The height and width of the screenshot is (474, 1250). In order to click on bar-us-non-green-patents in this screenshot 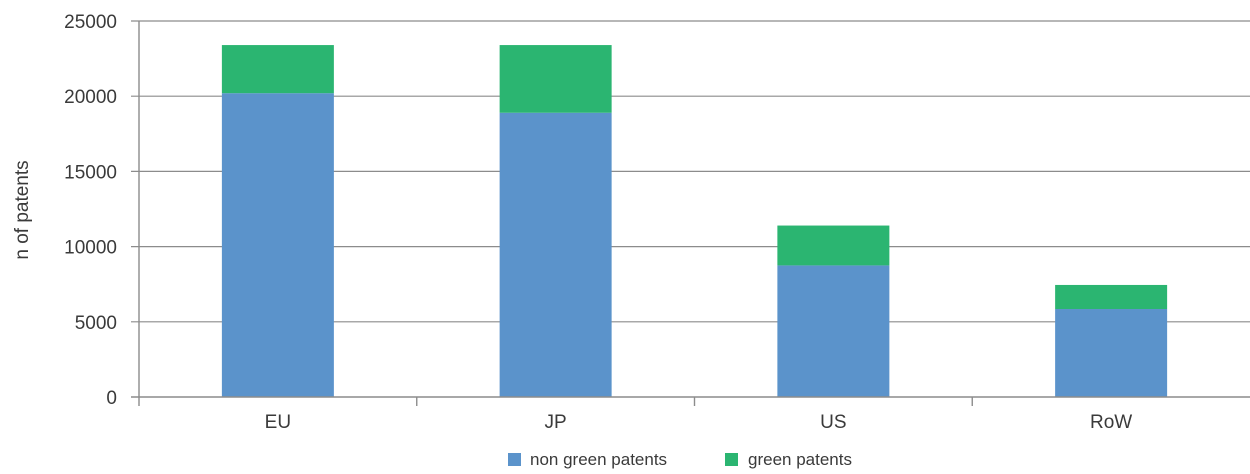, I will do `click(833, 331)`.